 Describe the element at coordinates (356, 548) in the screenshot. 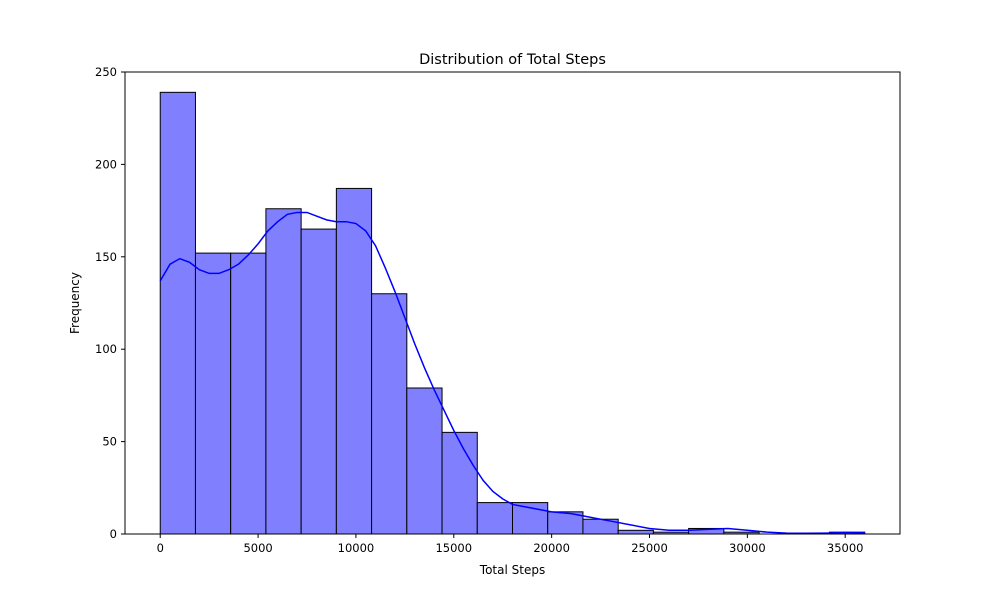

I see `x-tick-label: 10000` at that location.